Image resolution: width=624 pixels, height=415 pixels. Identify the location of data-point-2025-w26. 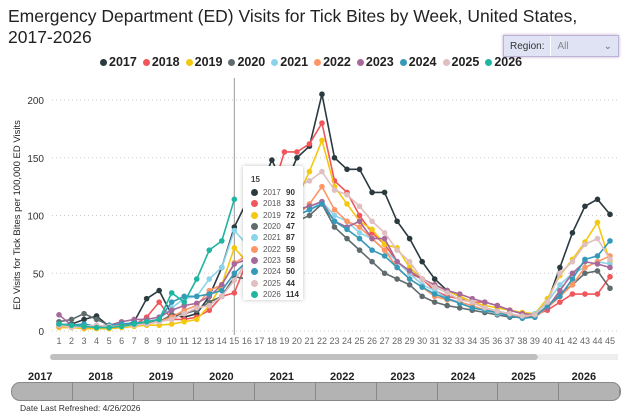
(372, 221).